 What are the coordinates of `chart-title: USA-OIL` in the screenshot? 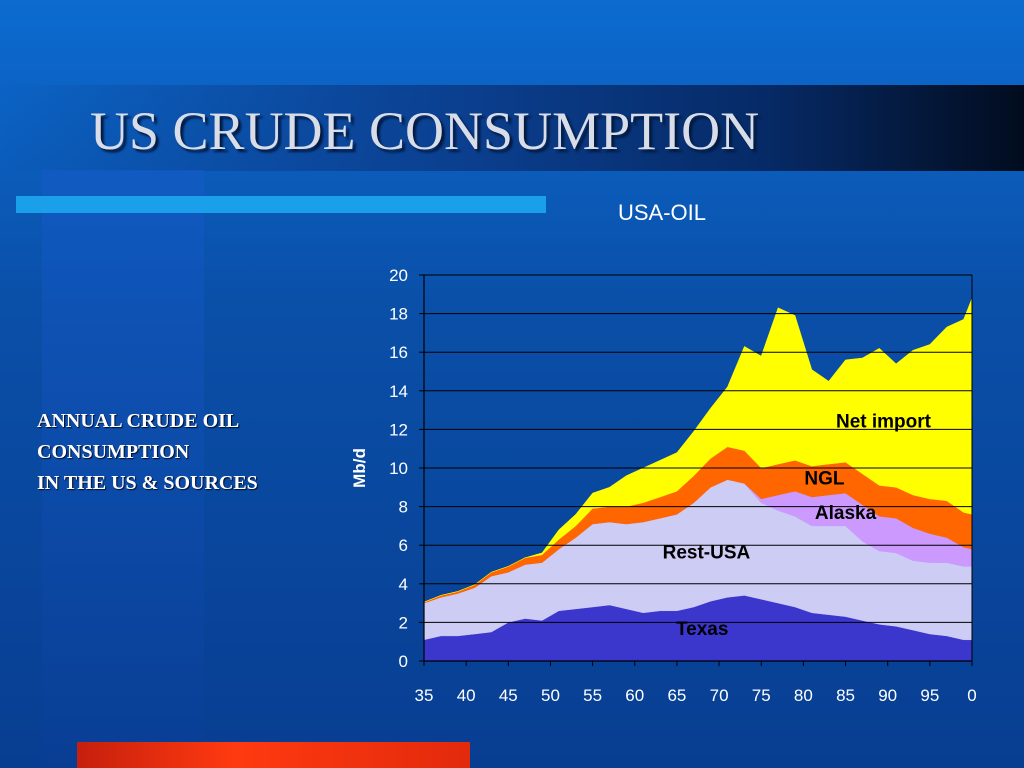 It's located at (662, 212).